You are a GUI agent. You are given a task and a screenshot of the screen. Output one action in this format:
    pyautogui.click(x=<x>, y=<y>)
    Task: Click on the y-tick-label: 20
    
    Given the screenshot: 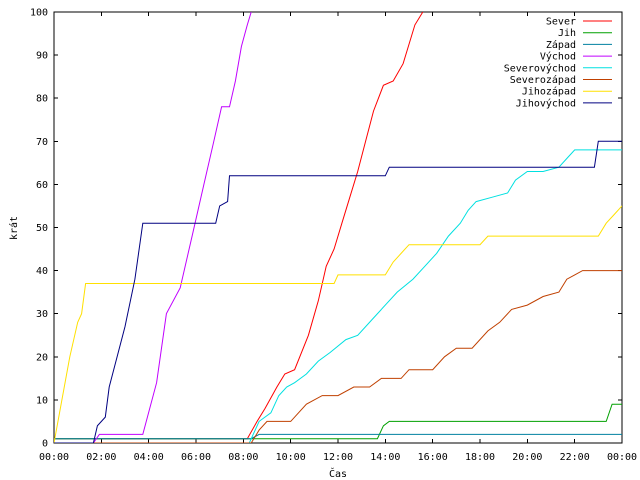 What is the action you would take?
    pyautogui.click(x=42, y=357)
    